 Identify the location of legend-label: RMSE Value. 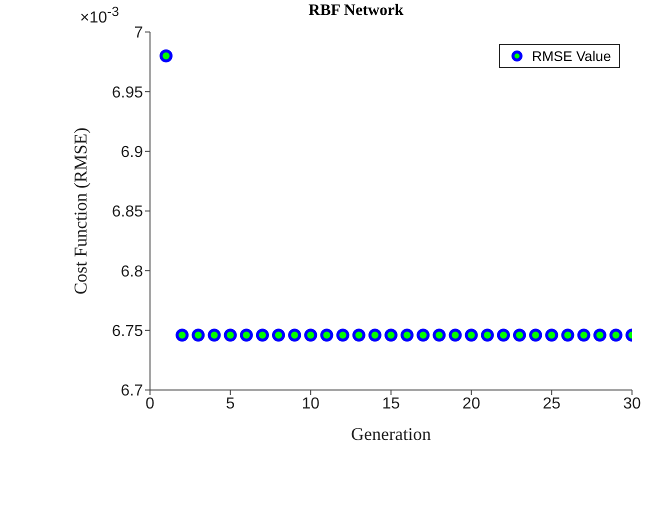
(571, 56).